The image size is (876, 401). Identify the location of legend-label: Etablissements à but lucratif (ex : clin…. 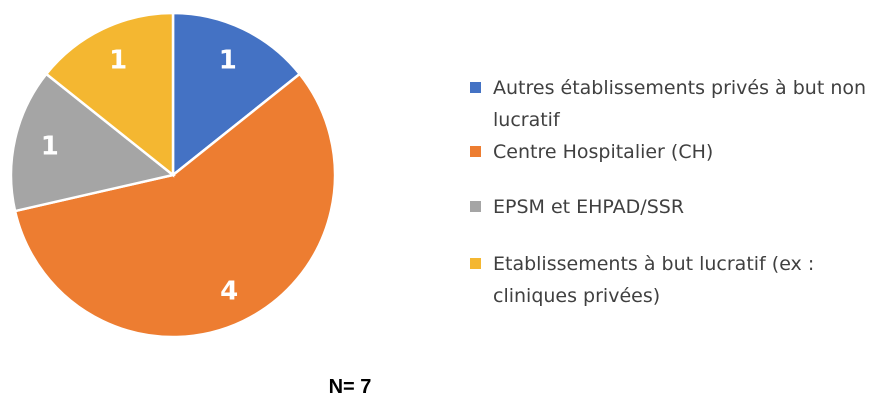
(654, 280).